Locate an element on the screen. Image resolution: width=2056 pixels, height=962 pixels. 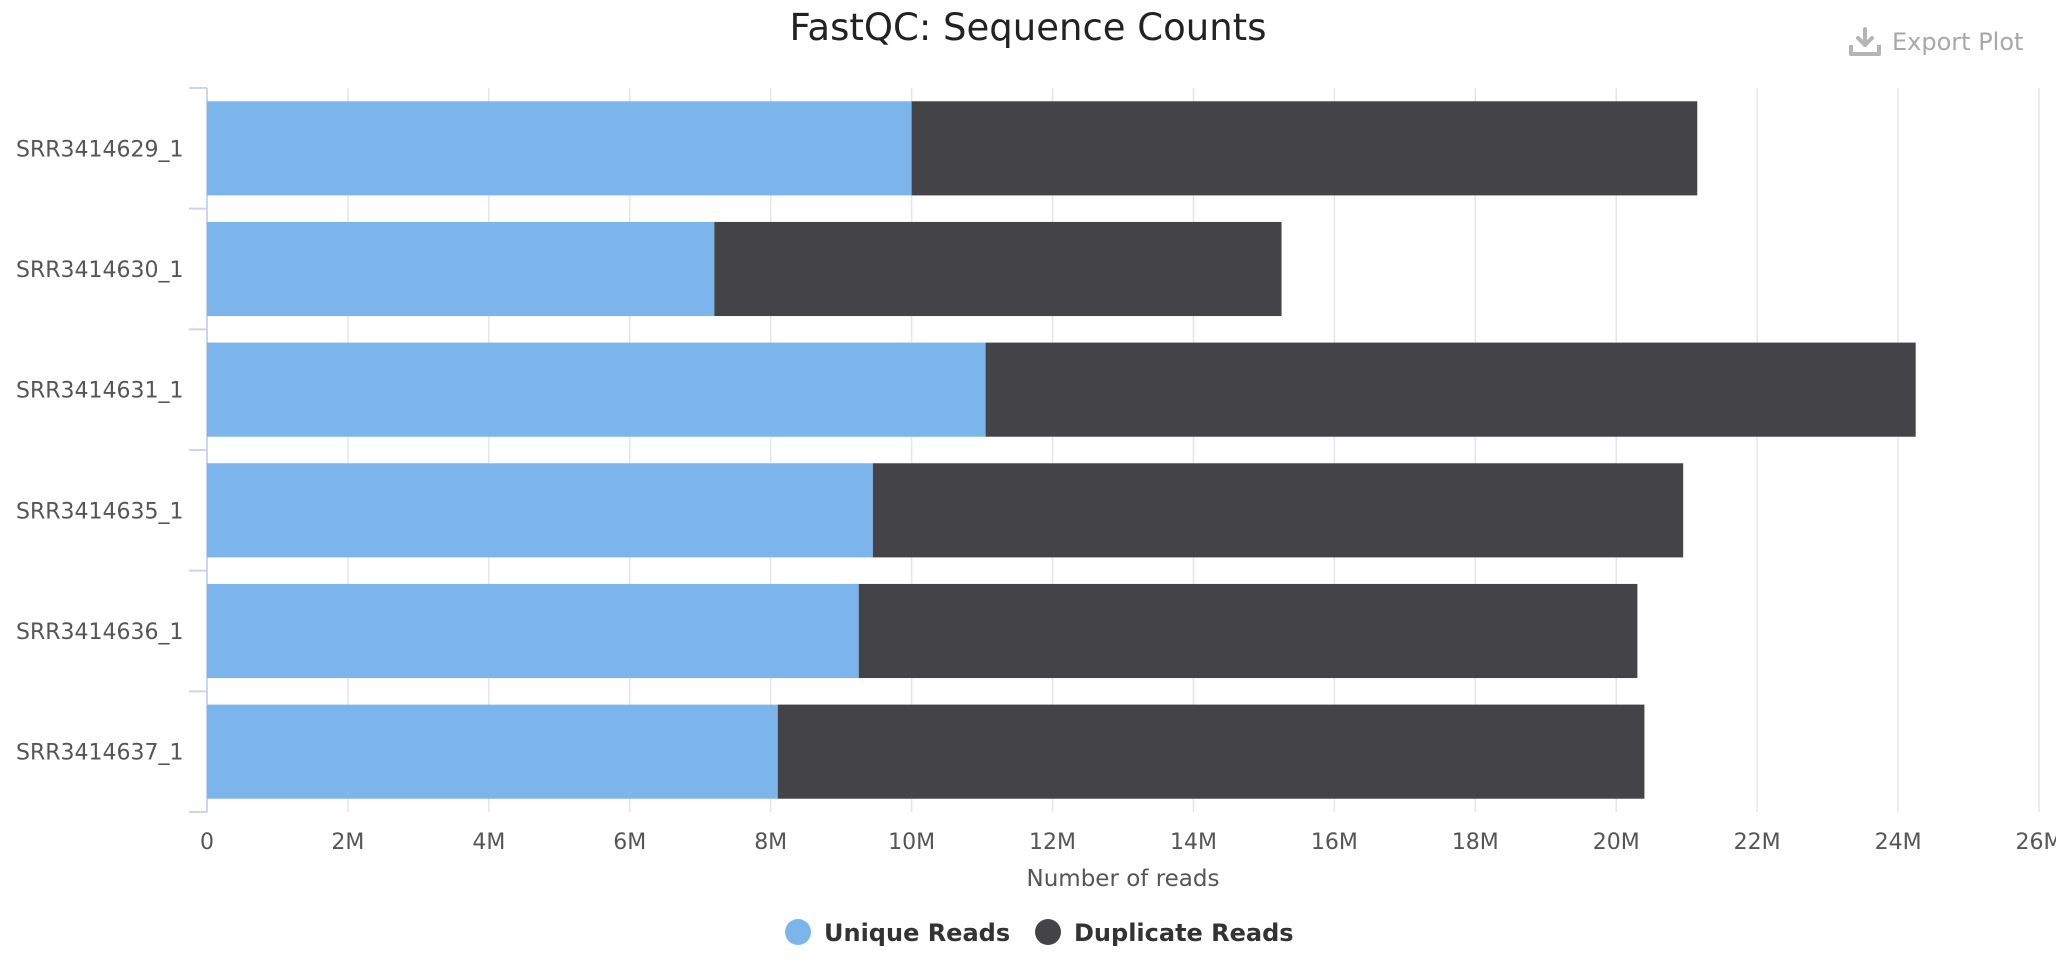
x-tick-label: 10M is located at coordinates (911, 842).